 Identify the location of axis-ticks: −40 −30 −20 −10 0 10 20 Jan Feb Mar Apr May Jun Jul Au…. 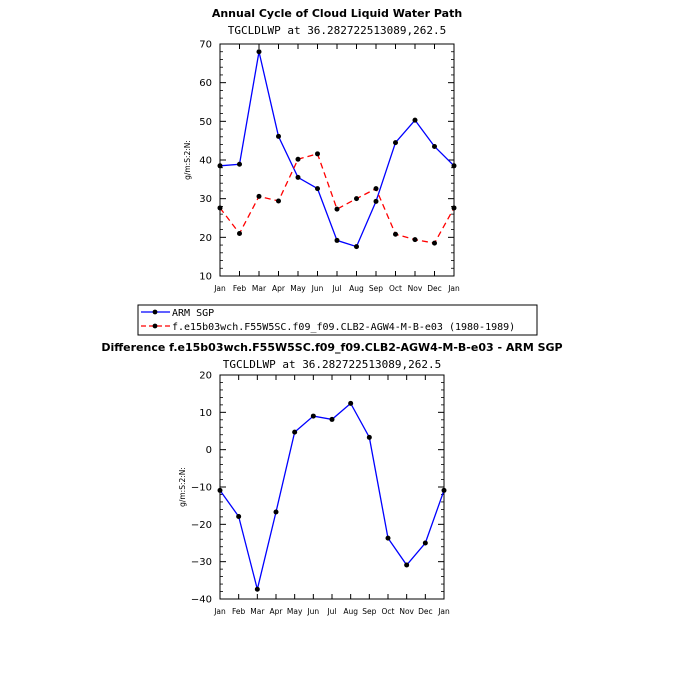
(320, 494).